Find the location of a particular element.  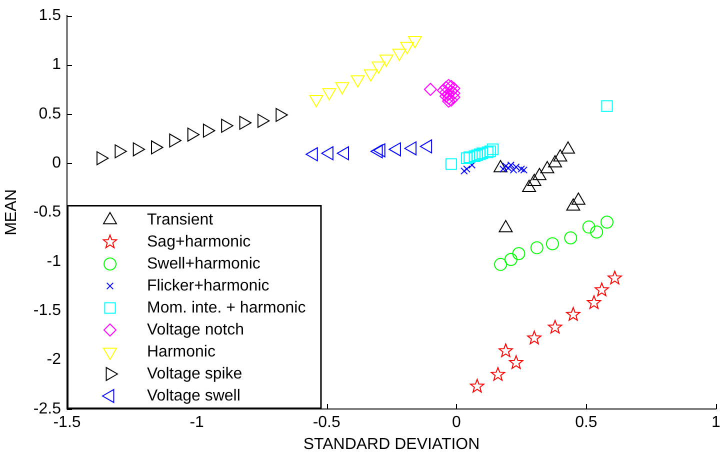

y-tick-label: 0 is located at coordinates (57, 163).